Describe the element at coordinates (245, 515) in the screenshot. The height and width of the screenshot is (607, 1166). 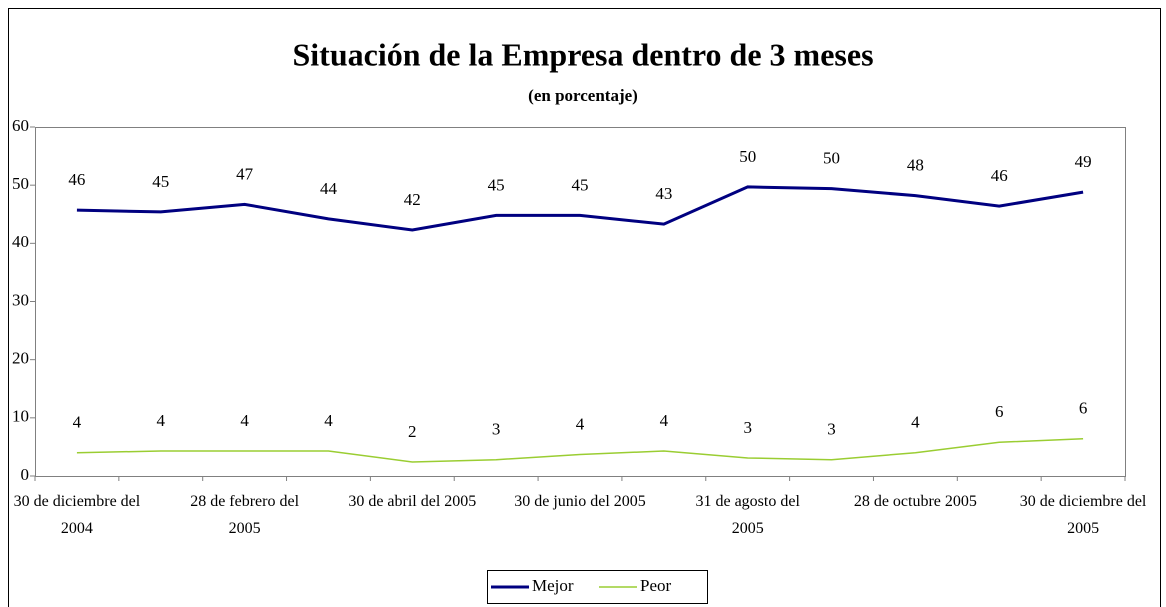
I see `x-tick-label: 28 de febrero del 2005` at that location.